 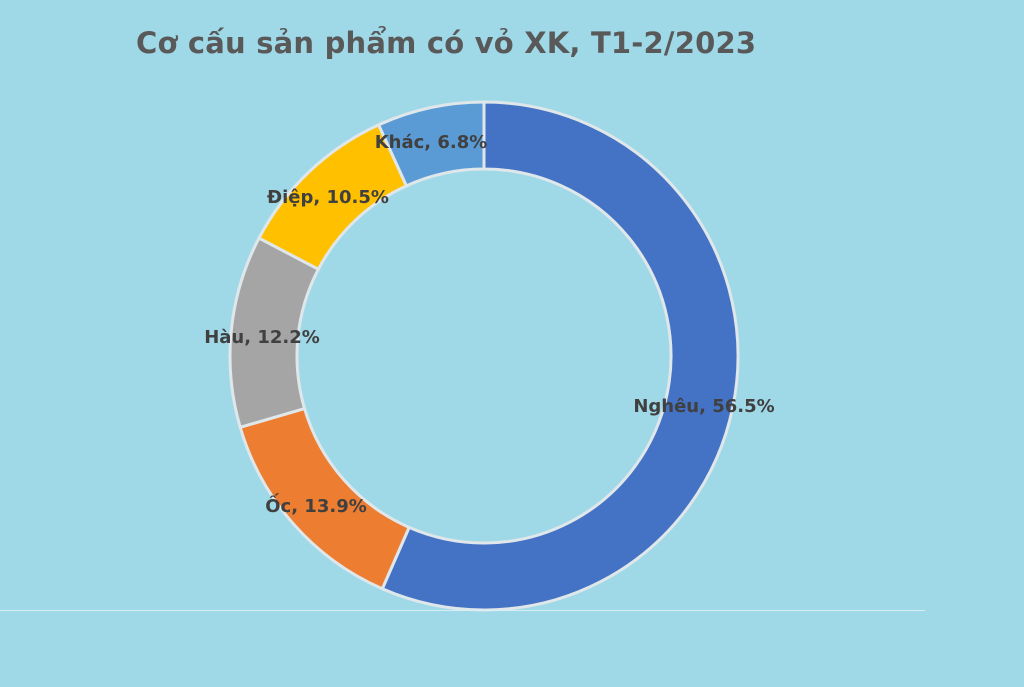 What do you see at coordinates (328, 197) in the screenshot?
I see `slice-label-3: Điệp, 10.5%` at bounding box center [328, 197].